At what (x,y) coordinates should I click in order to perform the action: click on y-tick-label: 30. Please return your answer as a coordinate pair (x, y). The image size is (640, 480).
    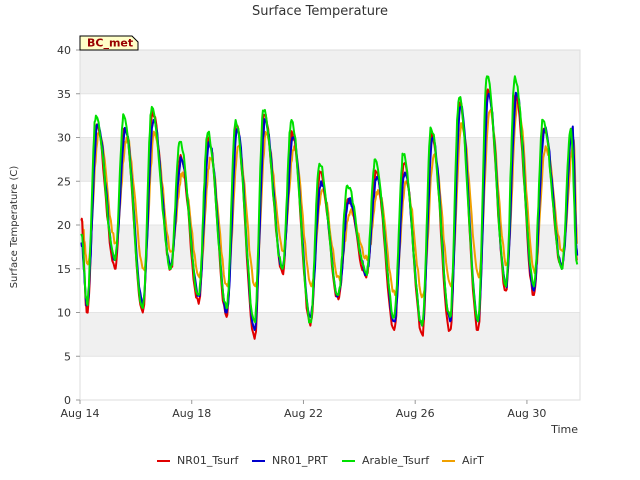
    Looking at the image, I should click on (64, 138).